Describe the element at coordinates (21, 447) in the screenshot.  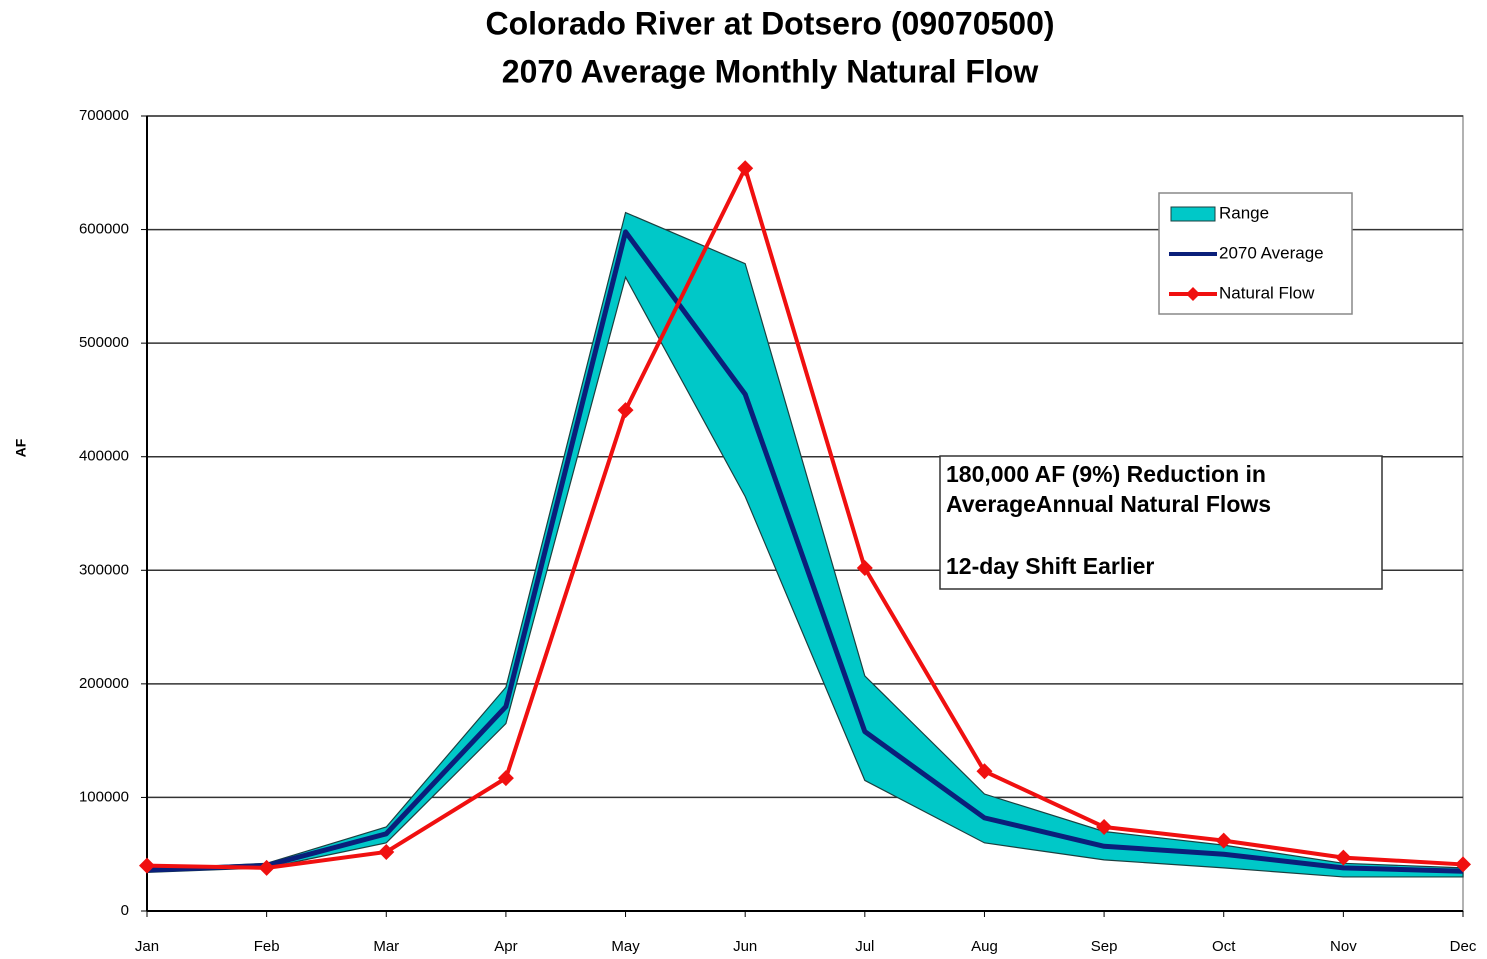
I see `y-axis-label: AF` at that location.